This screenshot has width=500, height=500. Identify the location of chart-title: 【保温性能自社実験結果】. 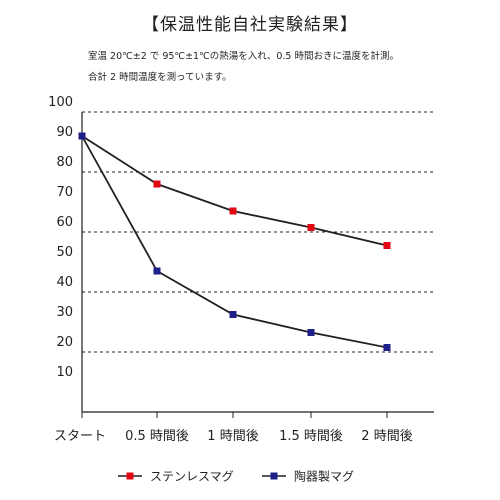
(250, 25).